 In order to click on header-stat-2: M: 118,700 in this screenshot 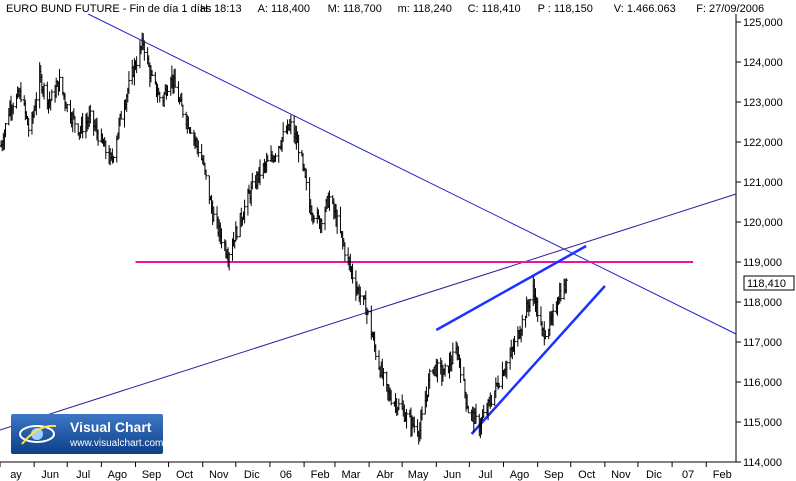, I will do `click(355, 9)`.